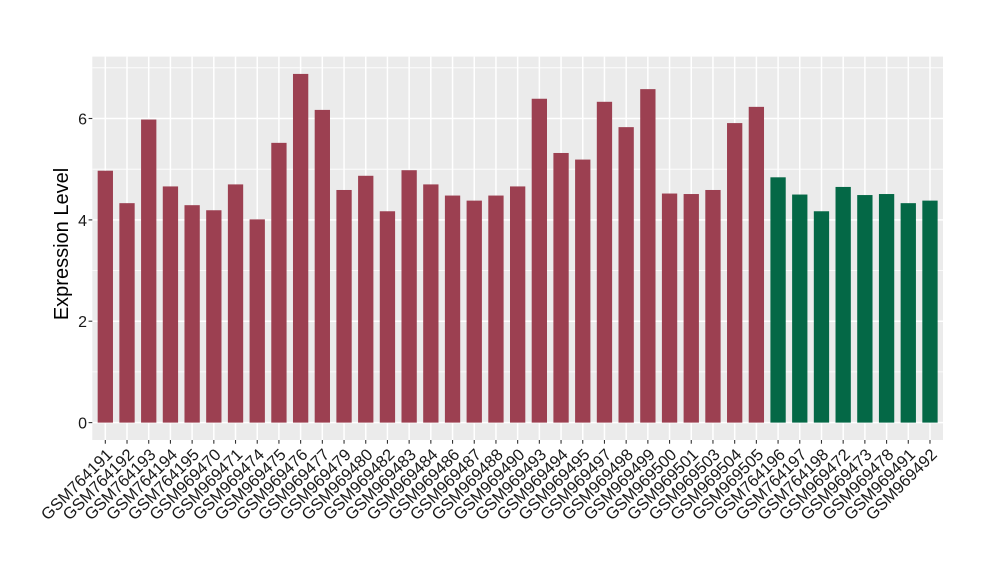 The width and height of the screenshot is (1000, 580). What do you see at coordinates (62, 244) in the screenshot?
I see `svg-text: Expression Level` at bounding box center [62, 244].